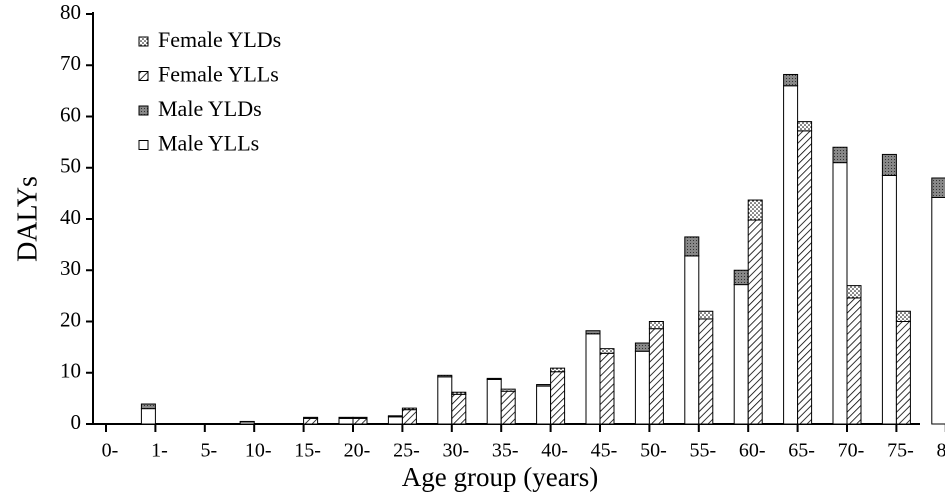 The width and height of the screenshot is (945, 497). Describe the element at coordinates (210, 108) in the screenshot. I see `legend-label: Male YLDs` at that location.